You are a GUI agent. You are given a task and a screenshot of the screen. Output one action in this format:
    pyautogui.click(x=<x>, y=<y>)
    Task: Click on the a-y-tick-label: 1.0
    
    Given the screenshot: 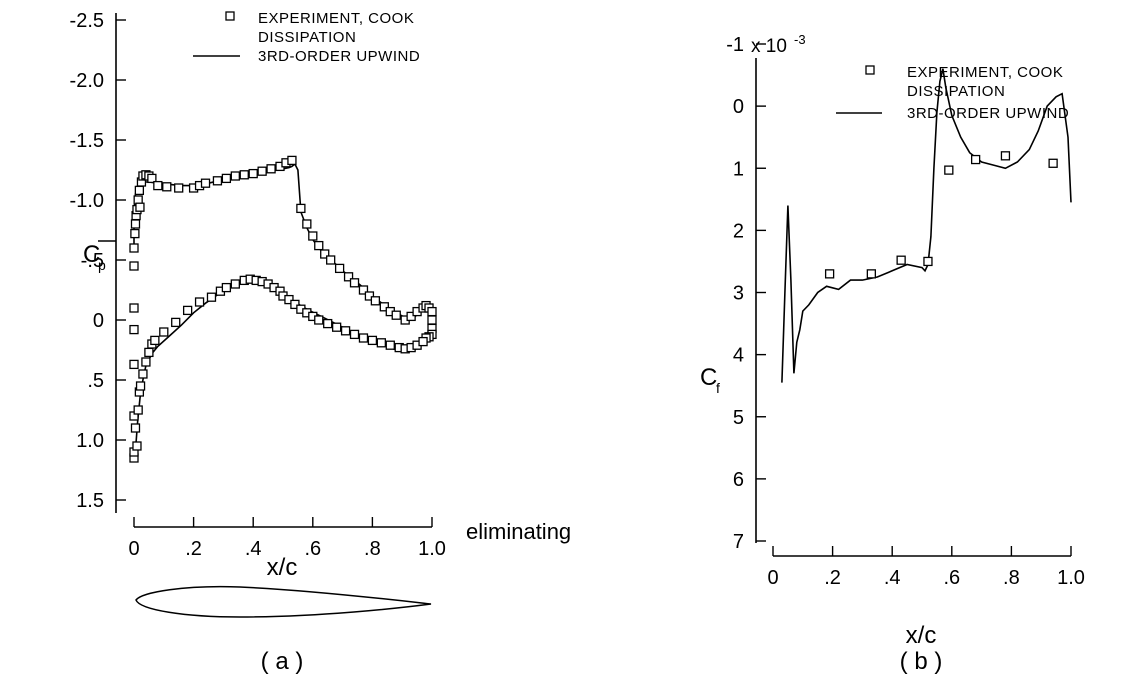 What is the action you would take?
    pyautogui.click(x=90, y=441)
    